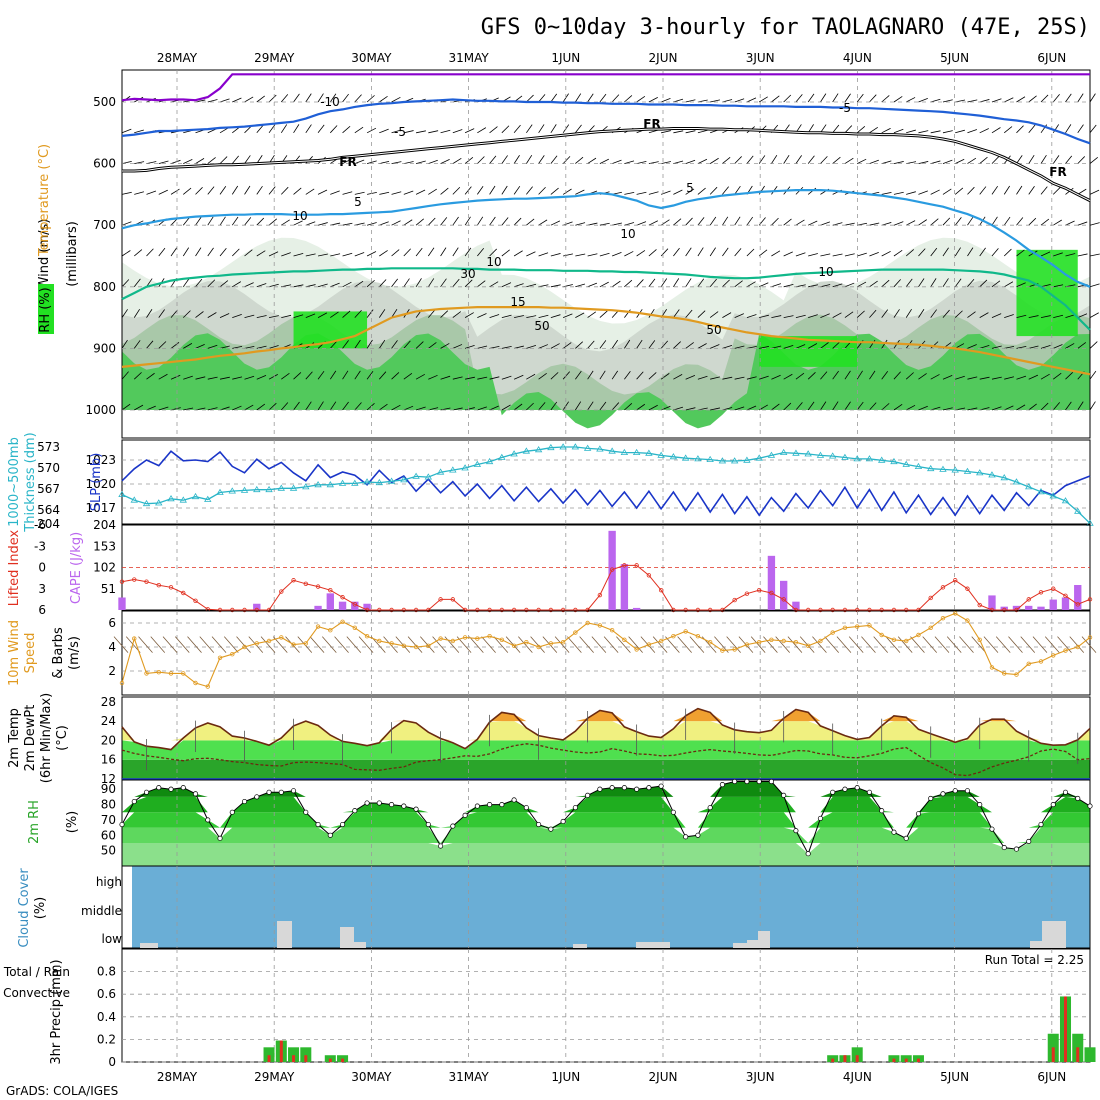 Image resolution: width=1100 pixels, height=1100 pixels. Describe the element at coordinates (274, 1077) in the screenshot. I see `date-label: 29MAY` at that location.